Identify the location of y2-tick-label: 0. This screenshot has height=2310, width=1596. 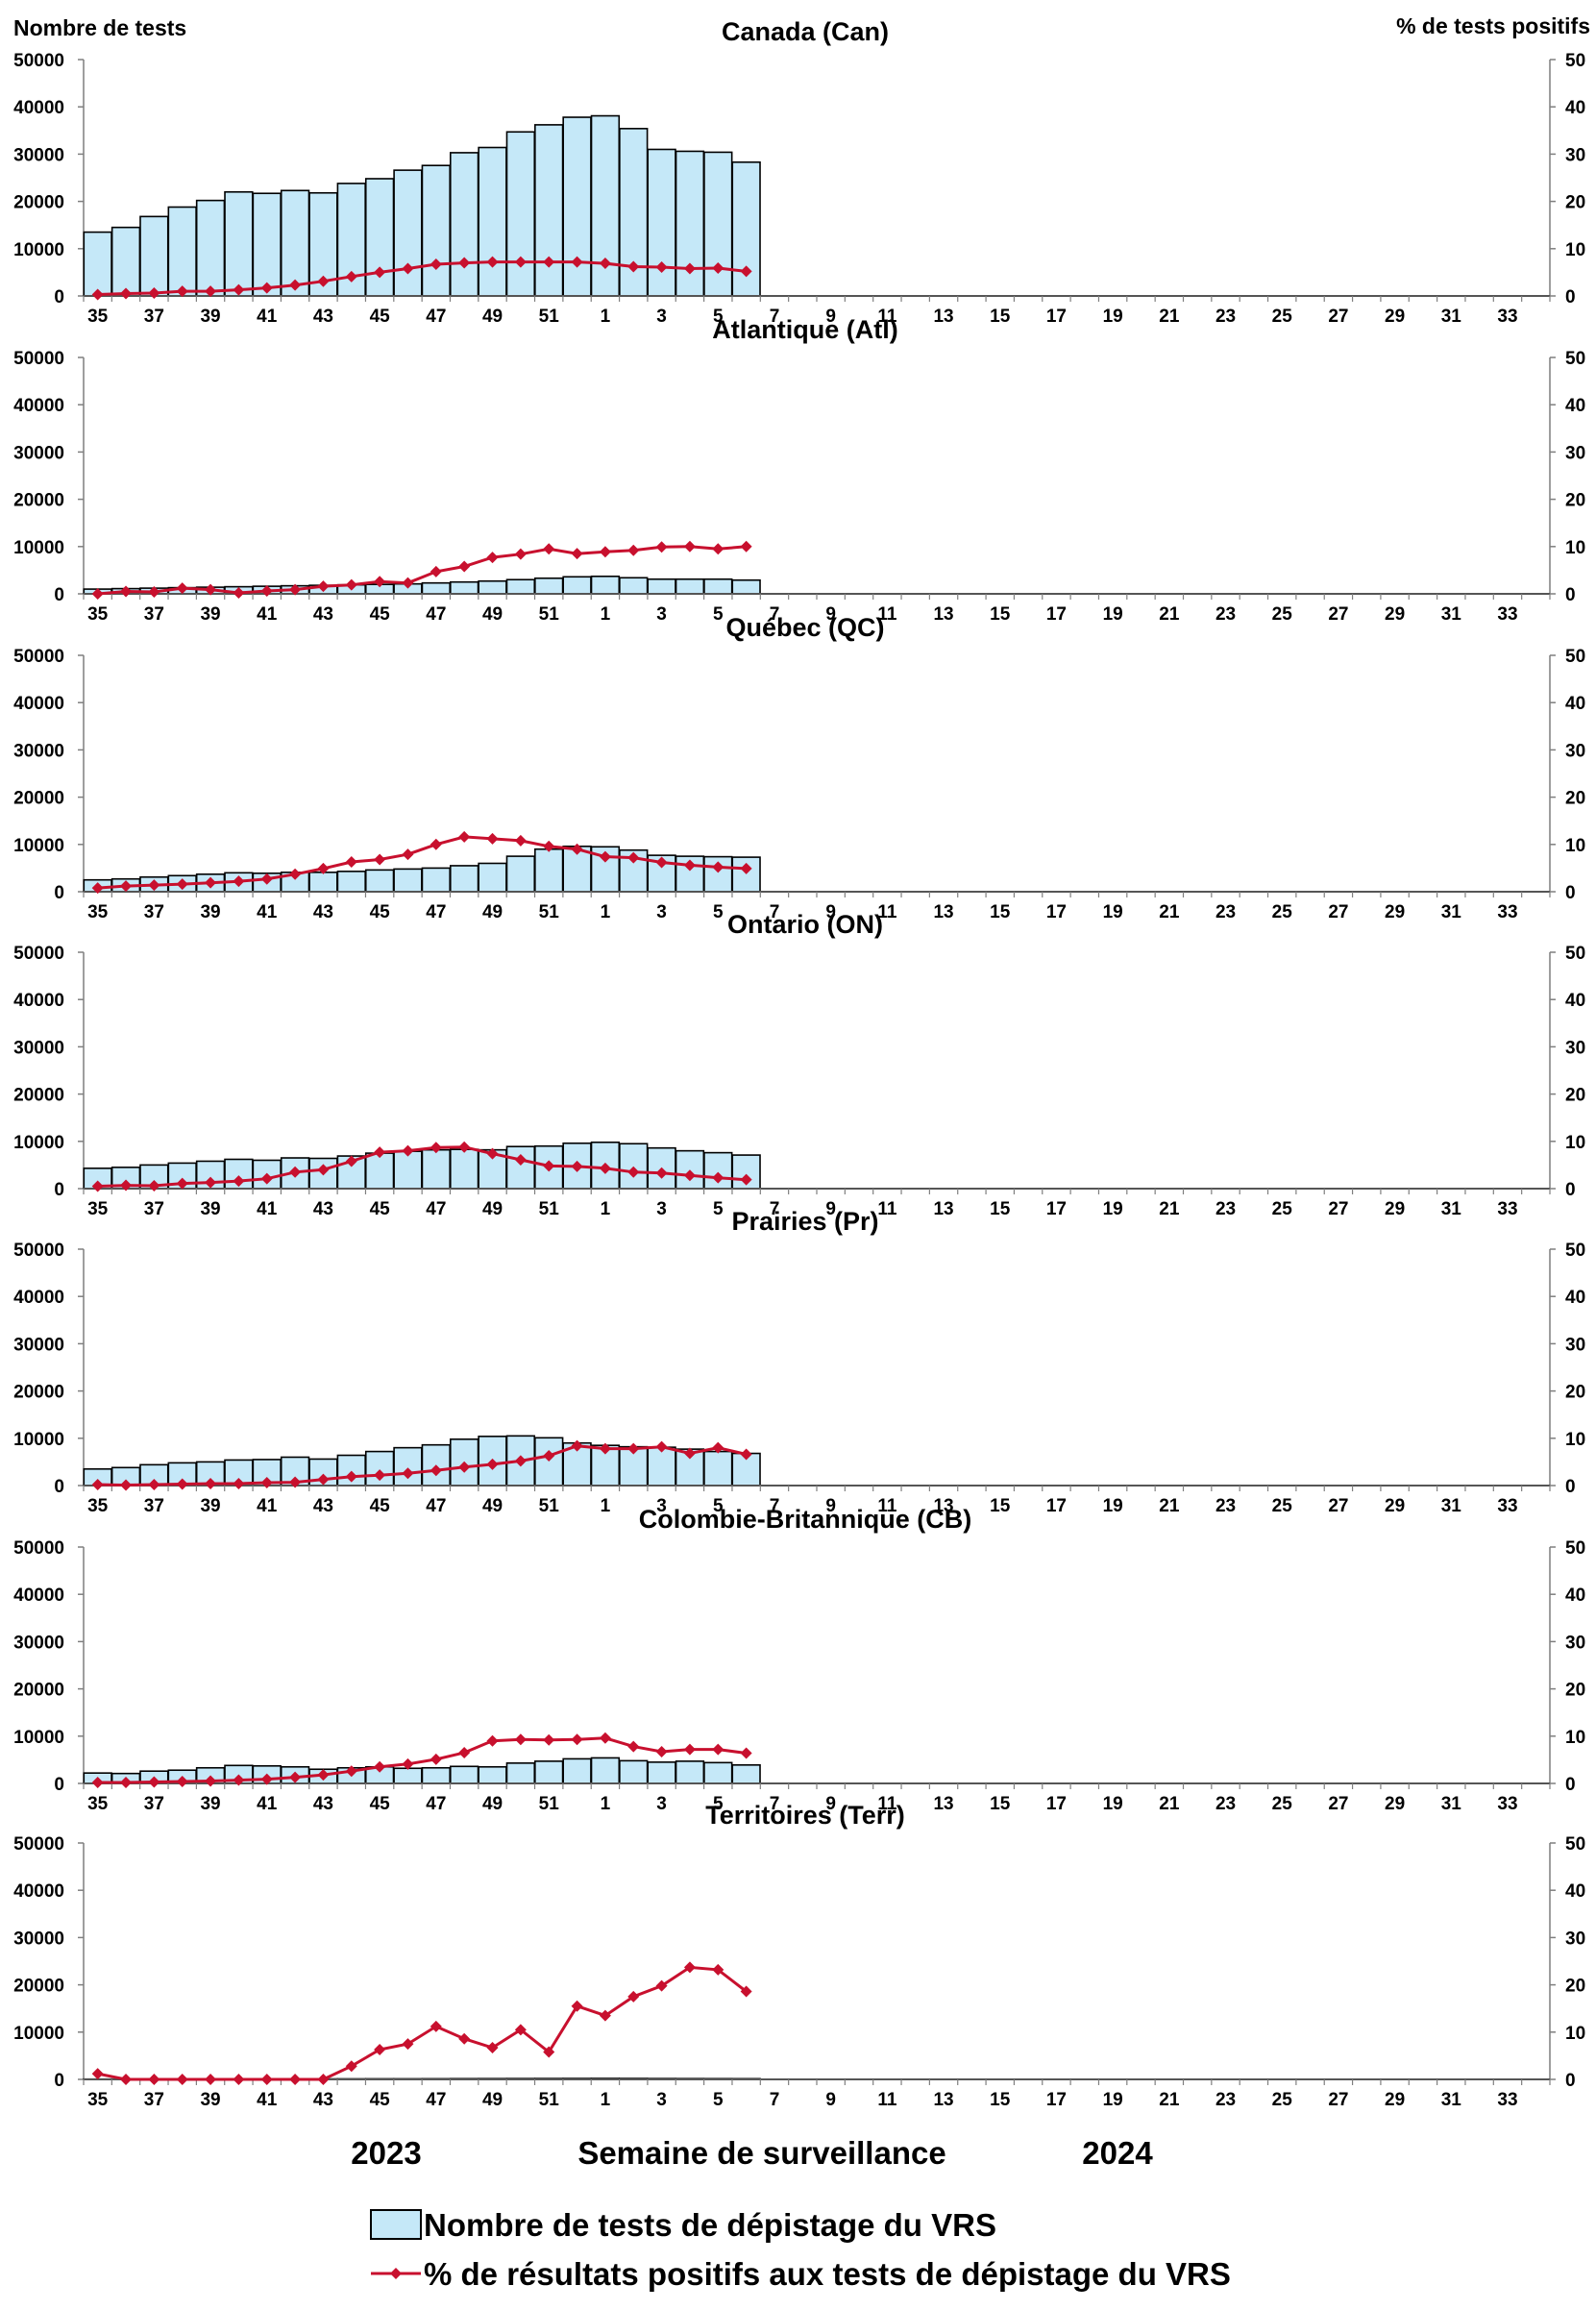
(1570, 1487).